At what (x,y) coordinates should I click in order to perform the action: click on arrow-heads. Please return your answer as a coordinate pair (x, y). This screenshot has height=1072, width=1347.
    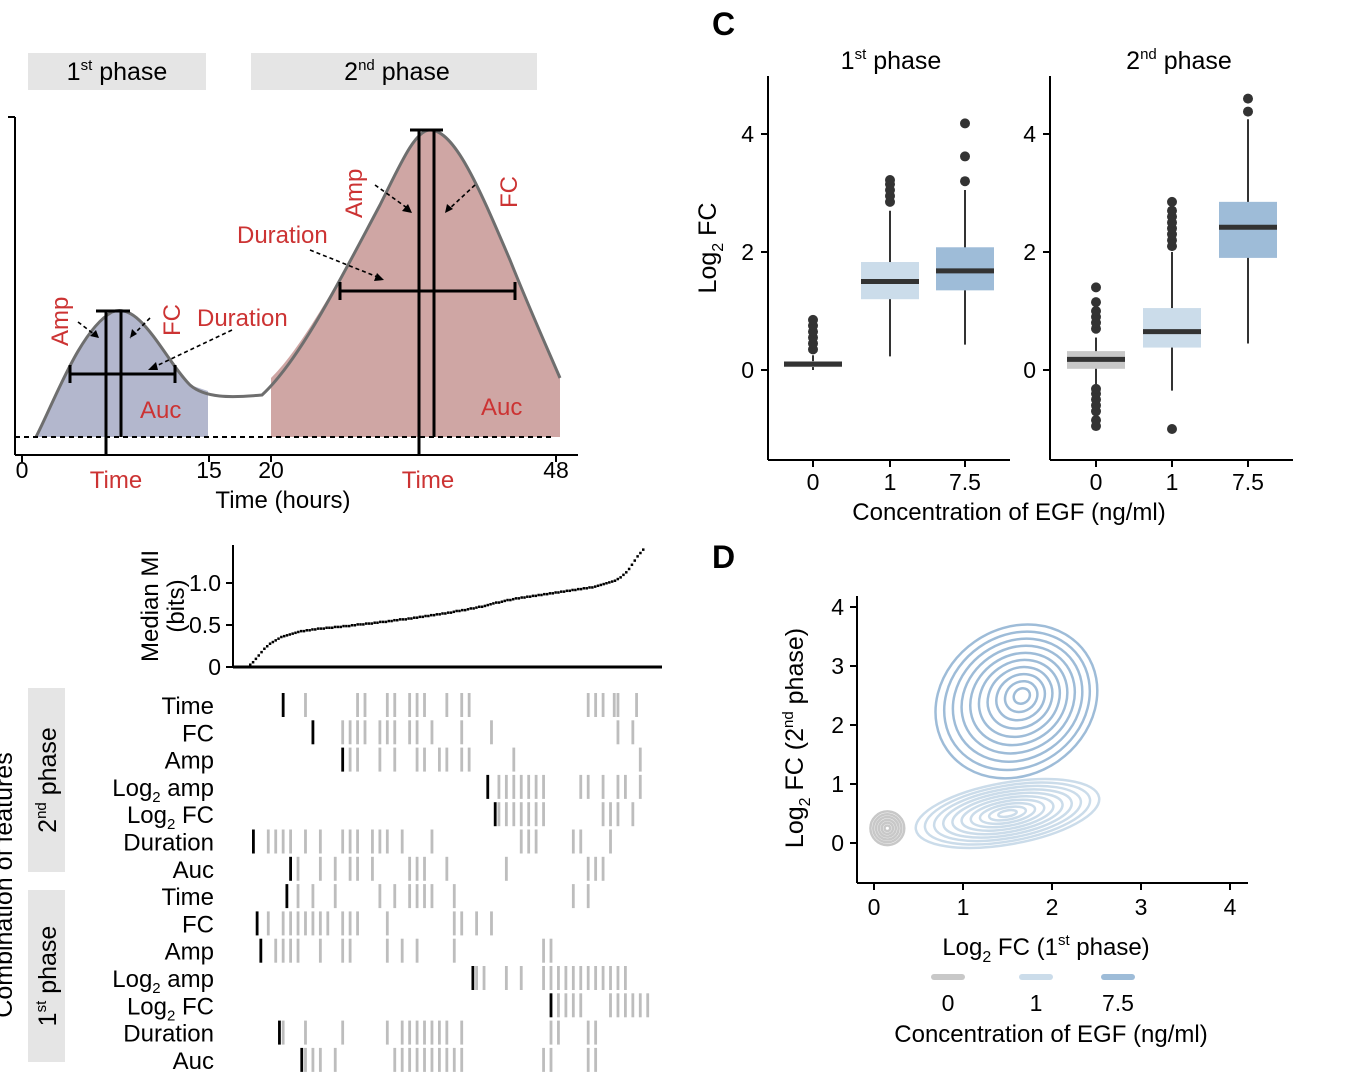
    Looking at the image, I should click on (271, 287).